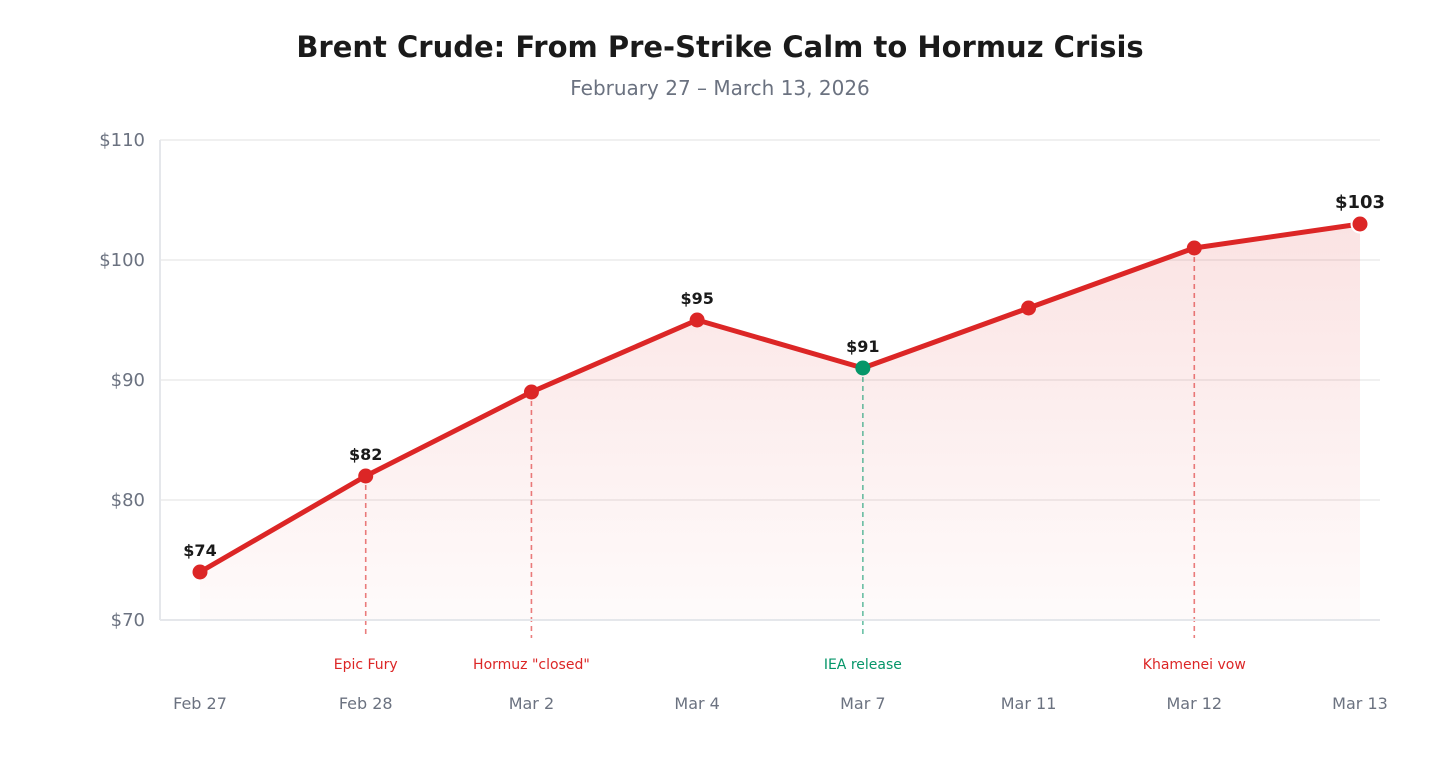 The width and height of the screenshot is (1440, 760). I want to click on chart-subtitle: February 27 – March 13, 2026, so click(720, 88).